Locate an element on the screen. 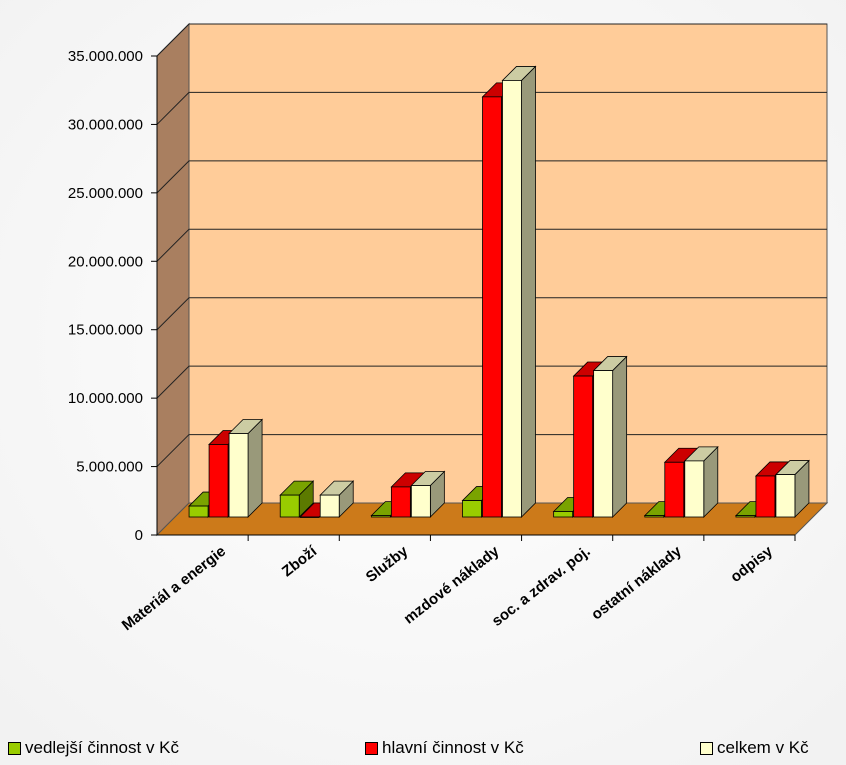 This screenshot has width=846, height=765. legend-label-vedlejsi: vedlejší činnost v Kč is located at coordinates (102, 747).